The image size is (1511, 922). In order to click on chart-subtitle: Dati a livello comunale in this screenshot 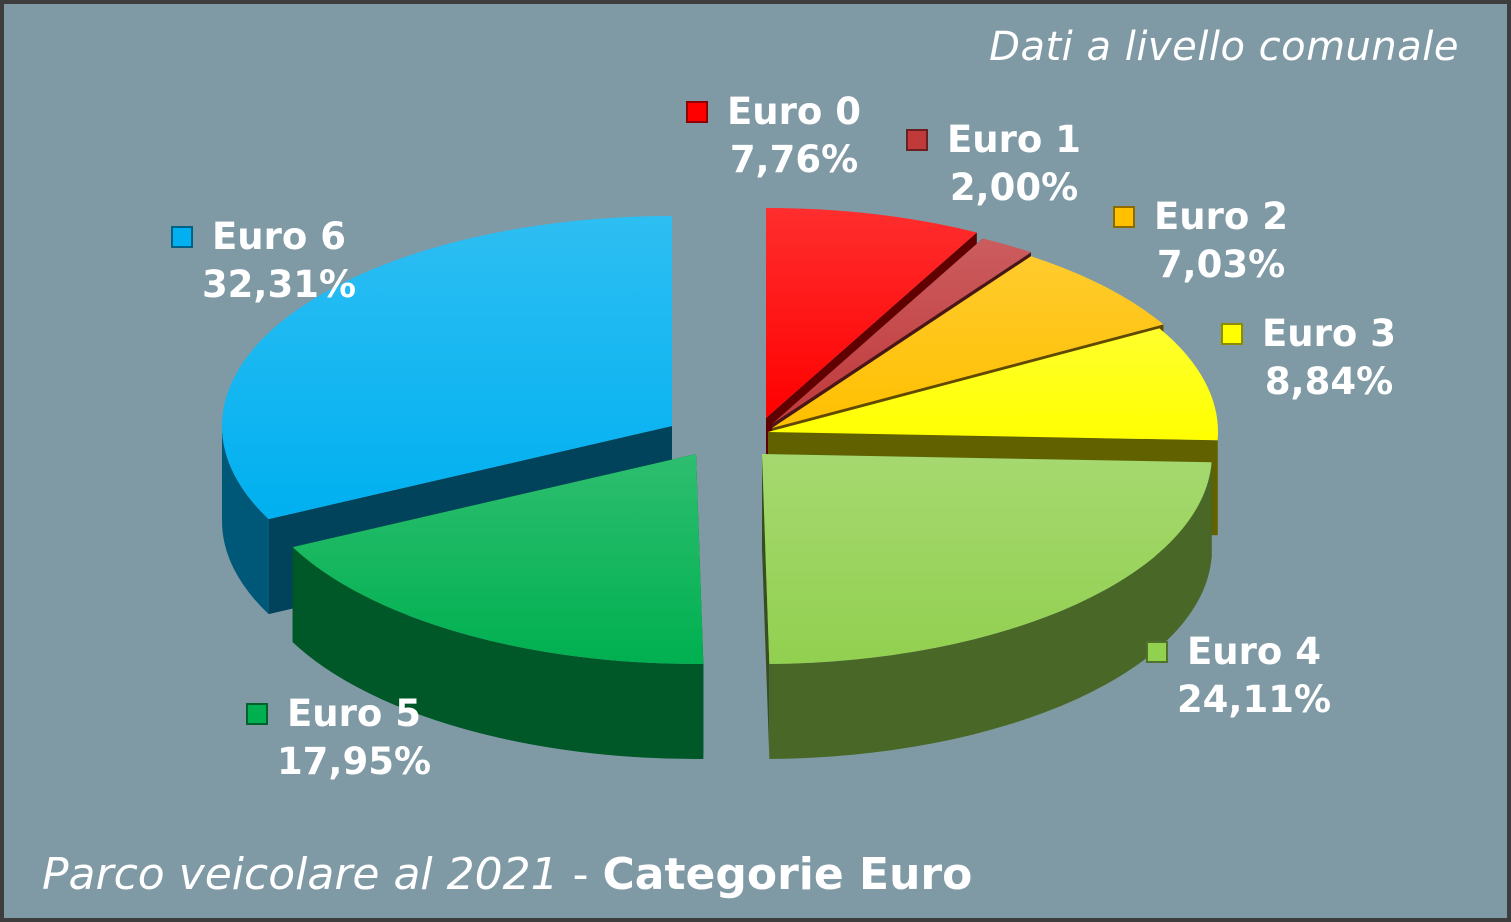, I will do `click(1224, 47)`.